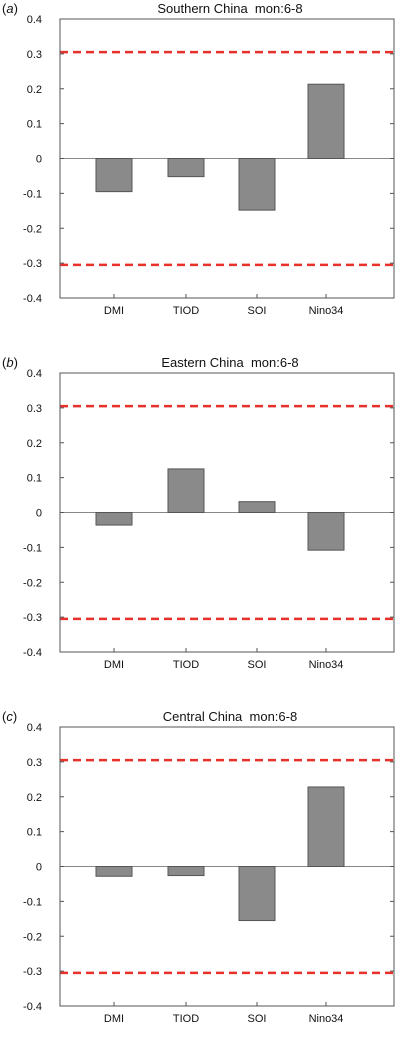 This screenshot has height=1048, width=400. What do you see at coordinates (230, 362) in the screenshot?
I see `chart-title: Eastern China mon:6-8` at bounding box center [230, 362].